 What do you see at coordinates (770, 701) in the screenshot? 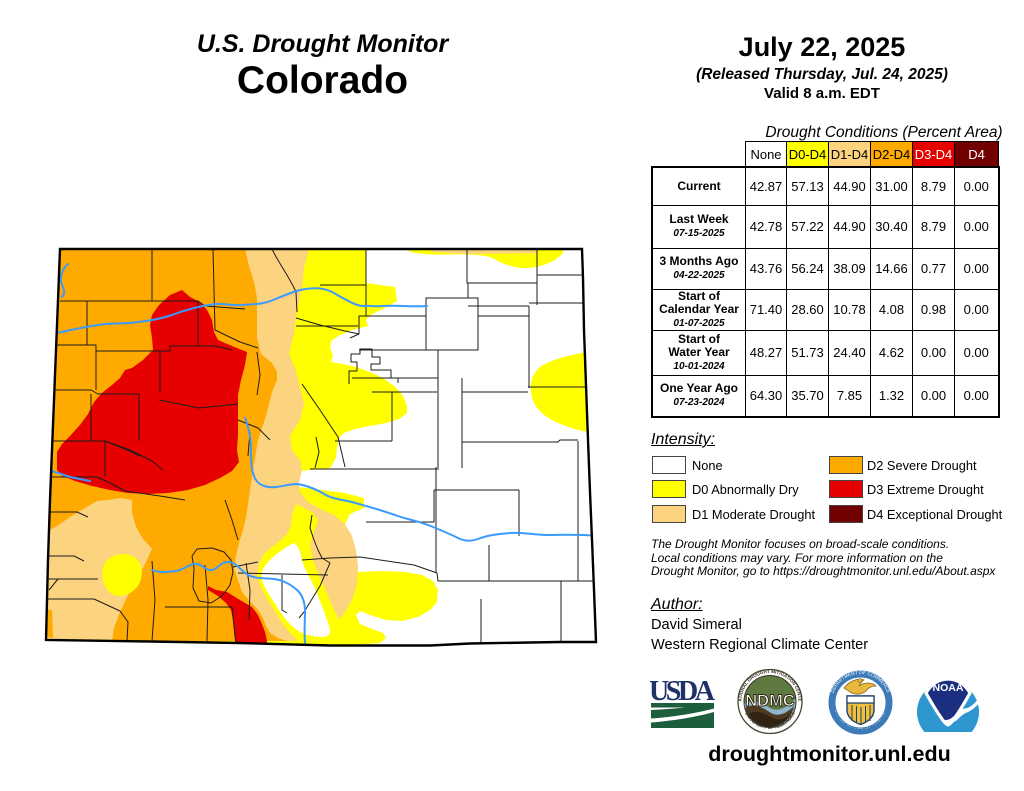
I see `svg-text: NDMC` at bounding box center [770, 701].